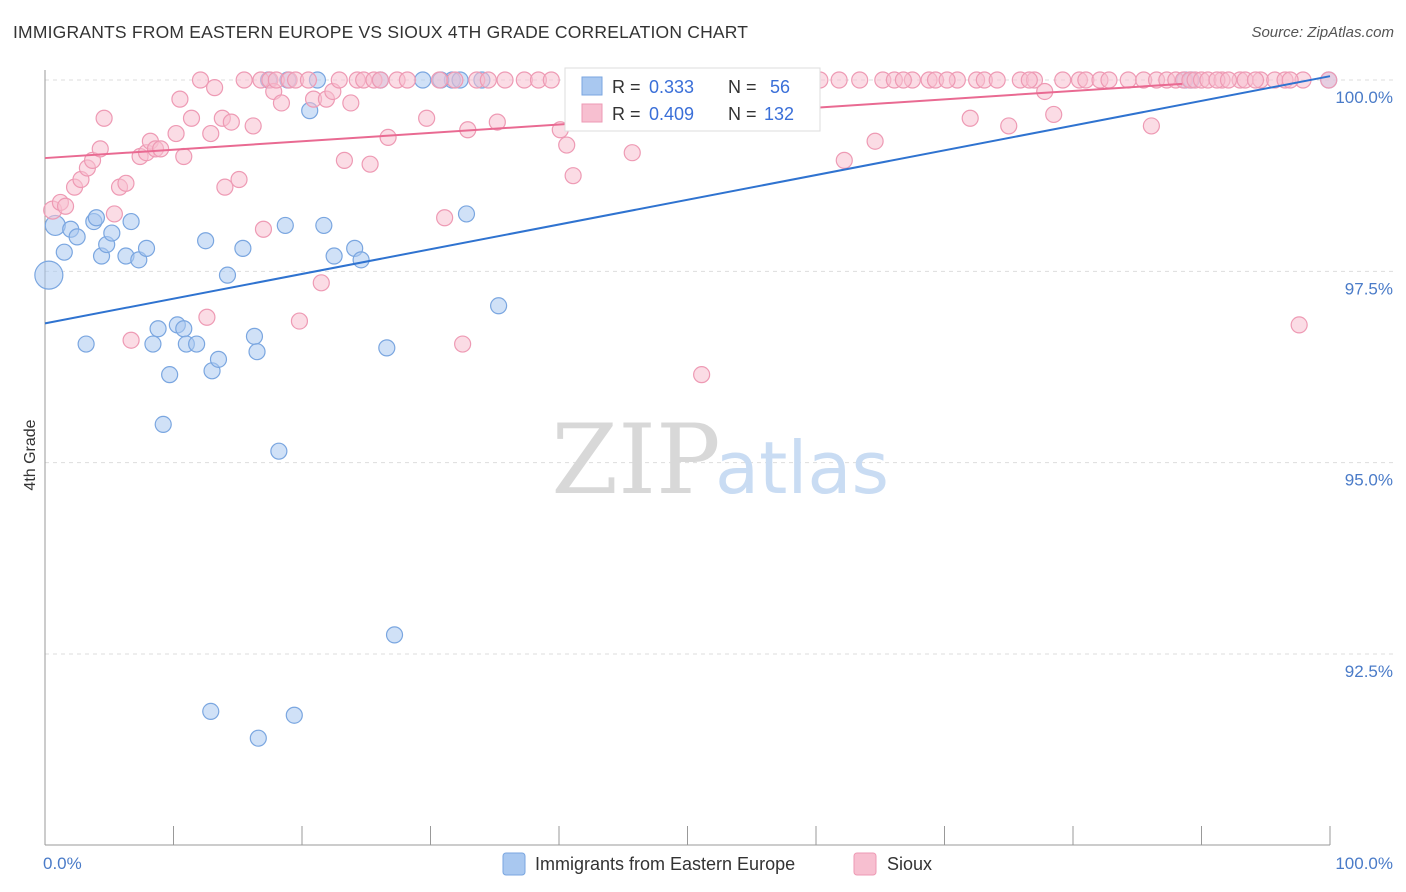 The width and height of the screenshot is (1406, 892). I want to click on legend-blue-swatch, so click(592, 86).